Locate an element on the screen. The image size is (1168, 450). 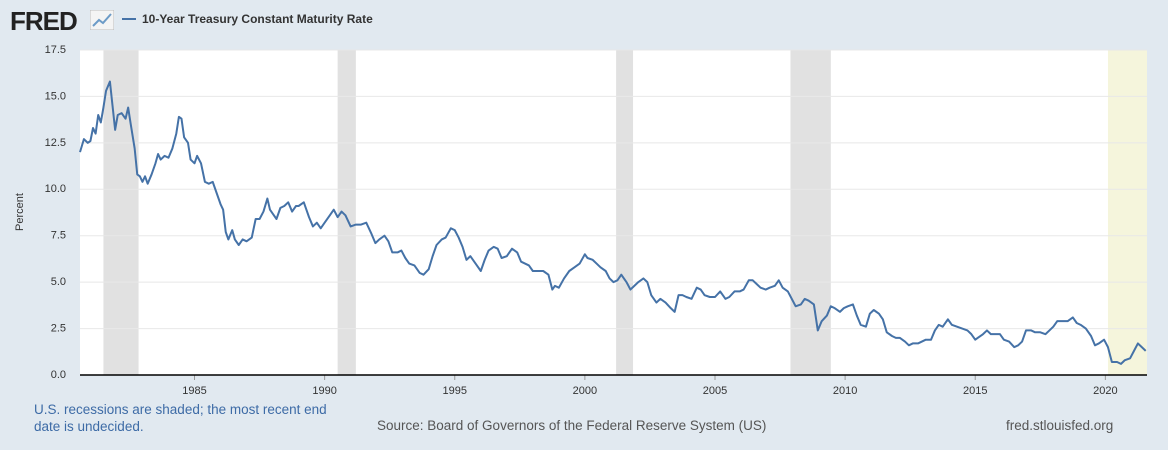
y-tick-label: 12.5 is located at coordinates (55, 143).